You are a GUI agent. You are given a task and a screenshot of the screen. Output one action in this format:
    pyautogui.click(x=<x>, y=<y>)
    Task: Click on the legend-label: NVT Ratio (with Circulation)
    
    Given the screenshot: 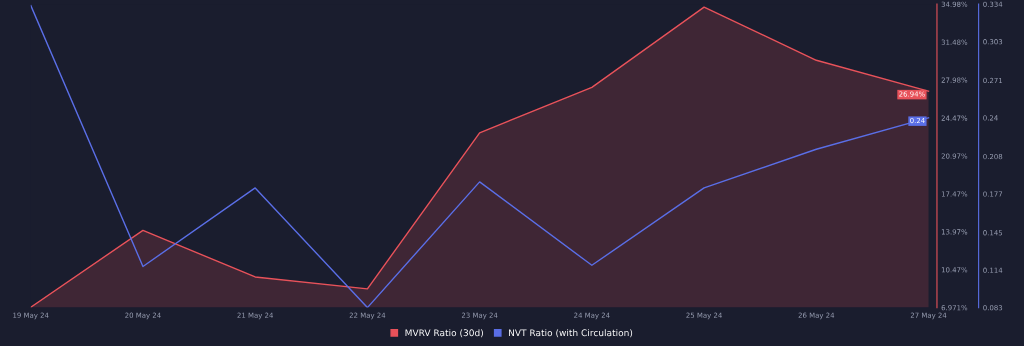 What is the action you would take?
    pyautogui.click(x=571, y=333)
    